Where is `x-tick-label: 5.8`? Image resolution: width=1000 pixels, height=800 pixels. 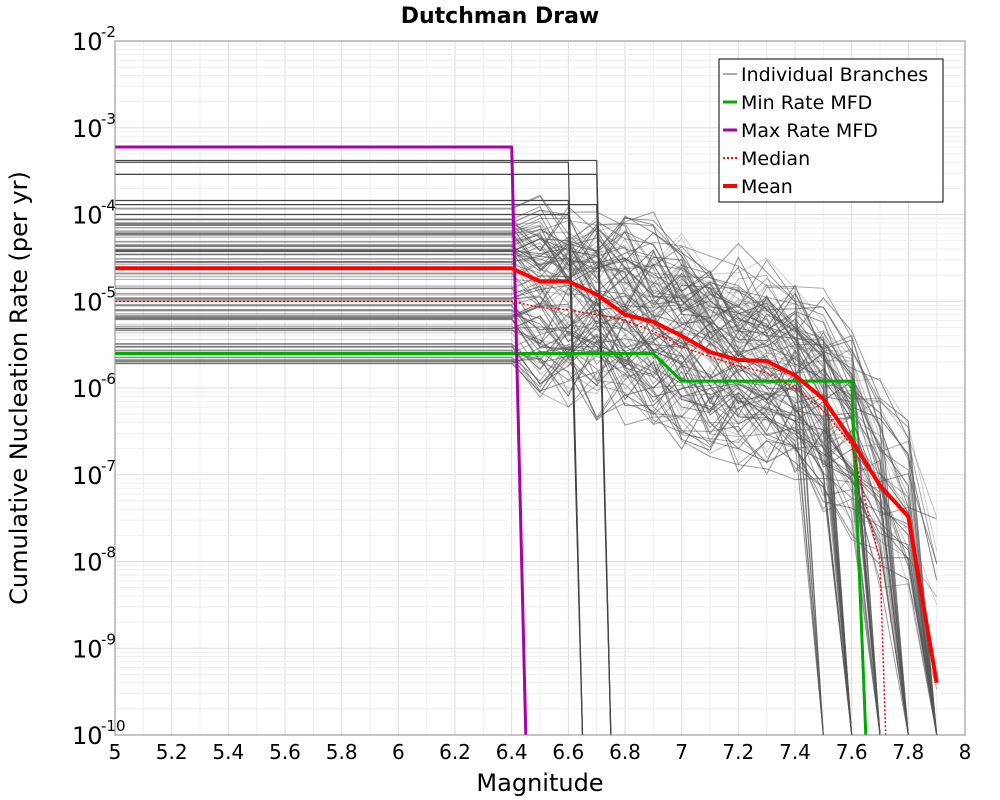 x-tick-label: 5.8 is located at coordinates (342, 752).